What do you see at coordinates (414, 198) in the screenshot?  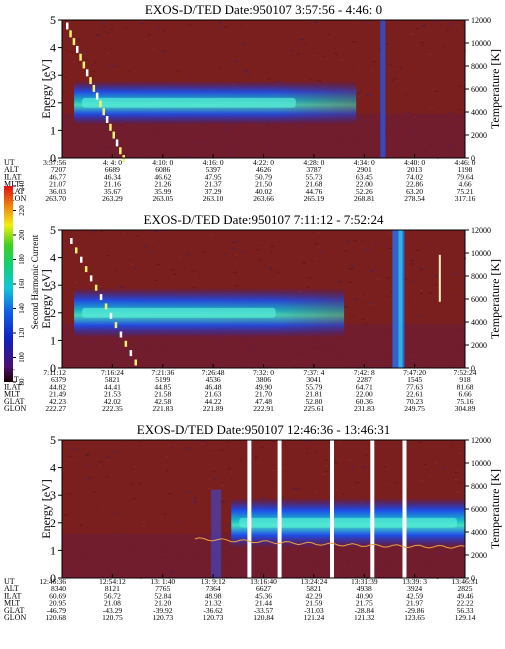 I see `ephemeris-cell: 278.54` at bounding box center [414, 198].